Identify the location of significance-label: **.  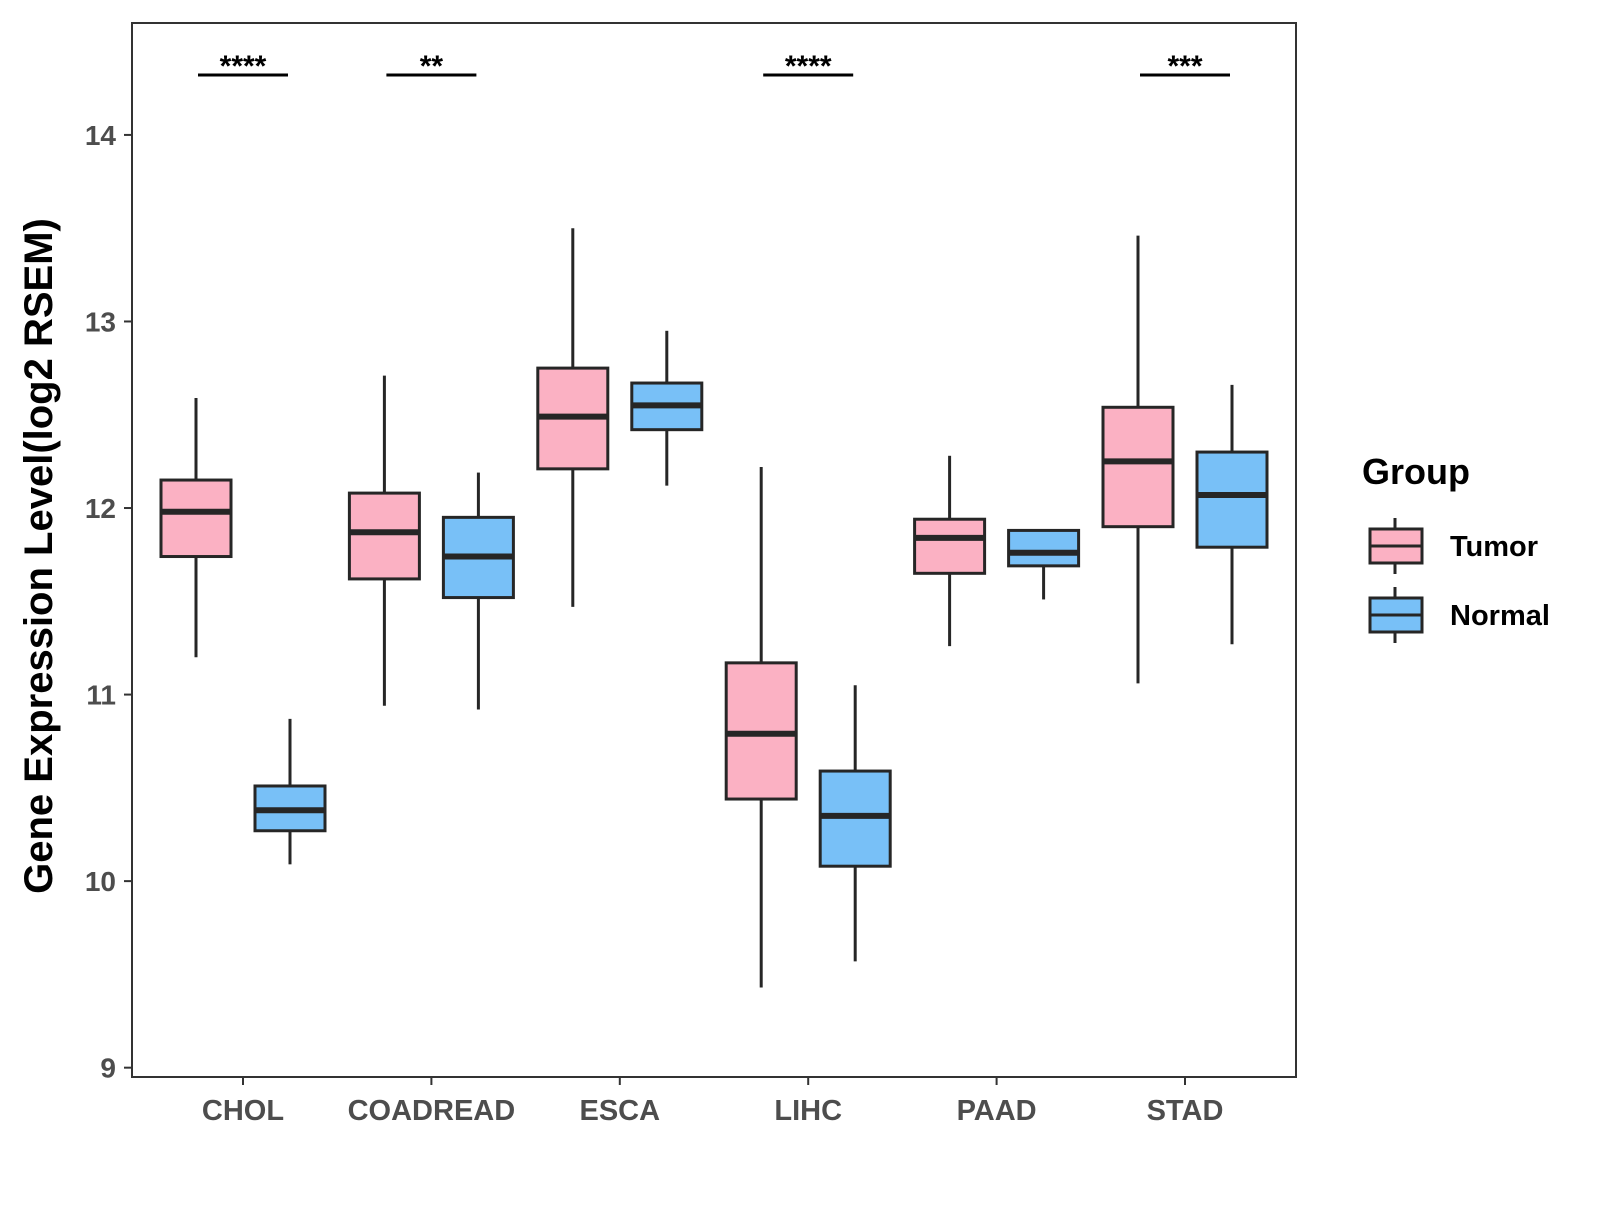
(432, 66).